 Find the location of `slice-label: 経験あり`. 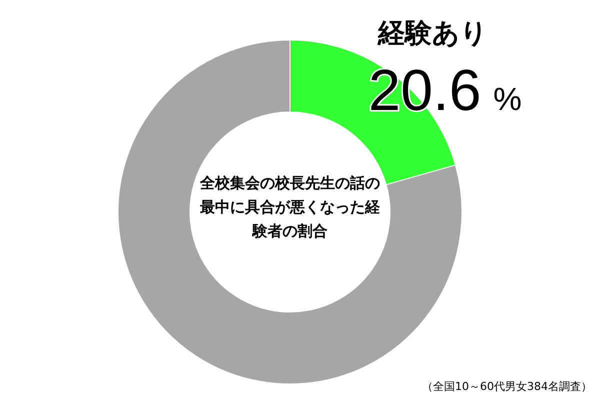

slice-label: 経験あり is located at coordinates (432, 33).